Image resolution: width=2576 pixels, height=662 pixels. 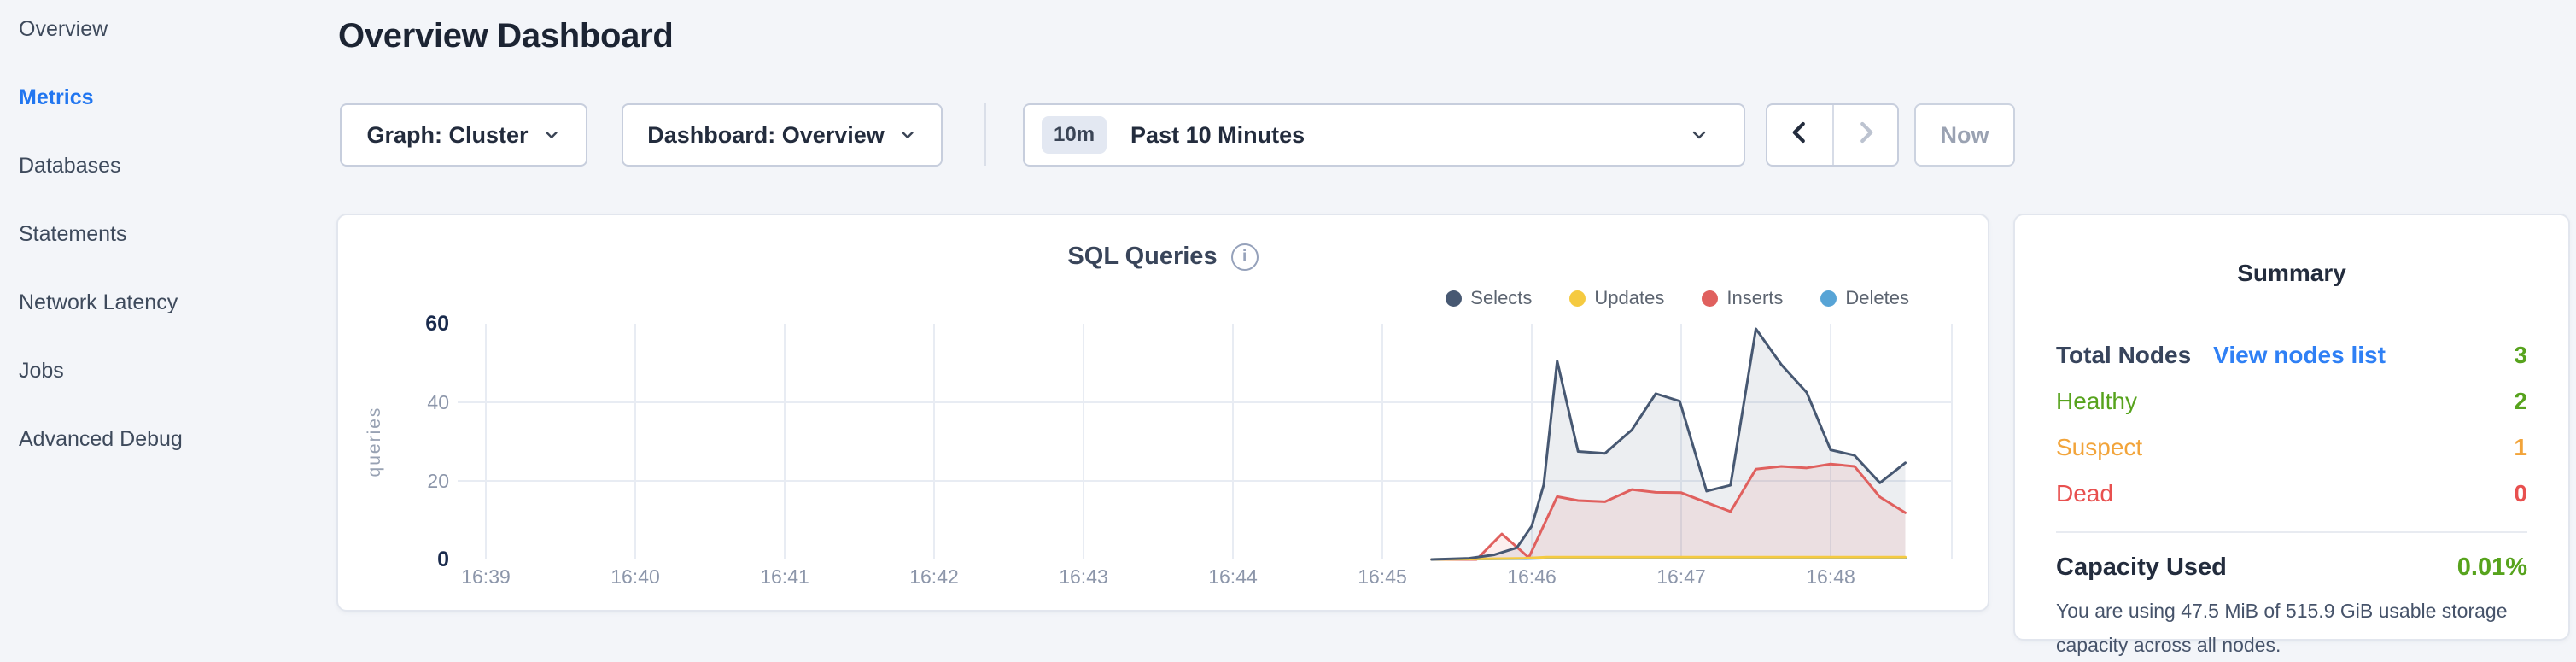 I want to click on sidebar-item-statements: Statements, so click(x=73, y=234).